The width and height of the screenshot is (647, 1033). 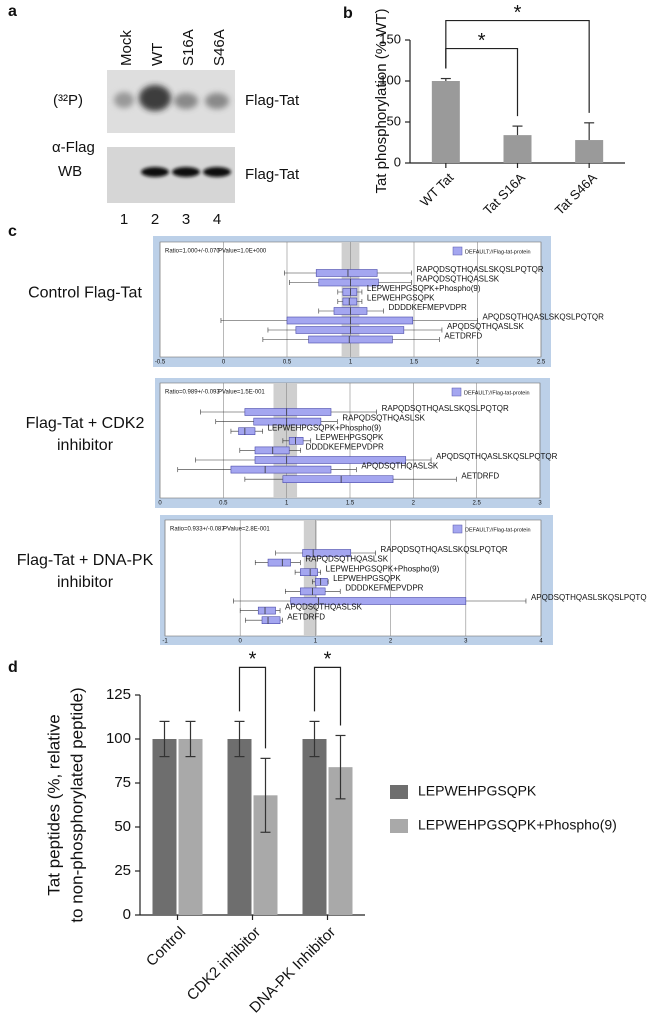 I want to click on panel-label: b, so click(x=348, y=13).